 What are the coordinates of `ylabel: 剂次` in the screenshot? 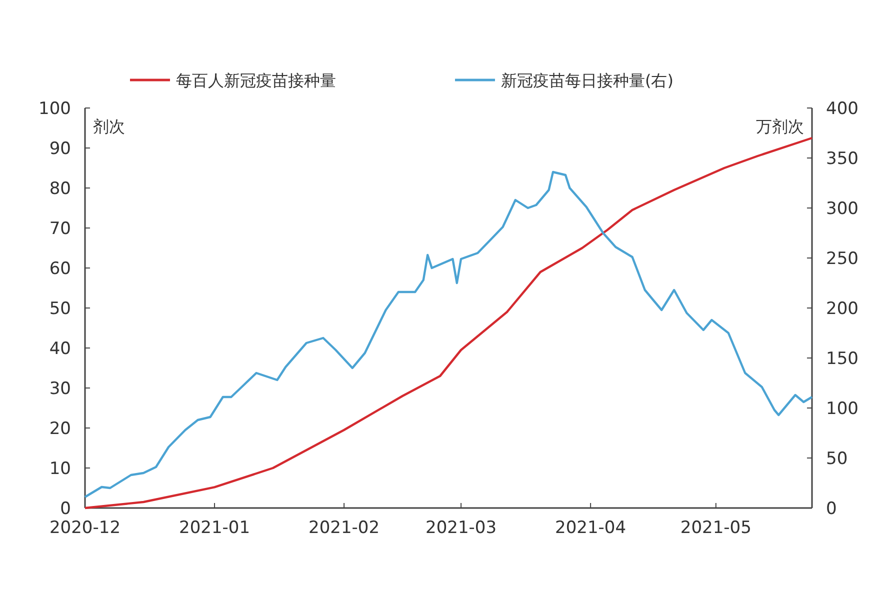 It's located at (109, 126).